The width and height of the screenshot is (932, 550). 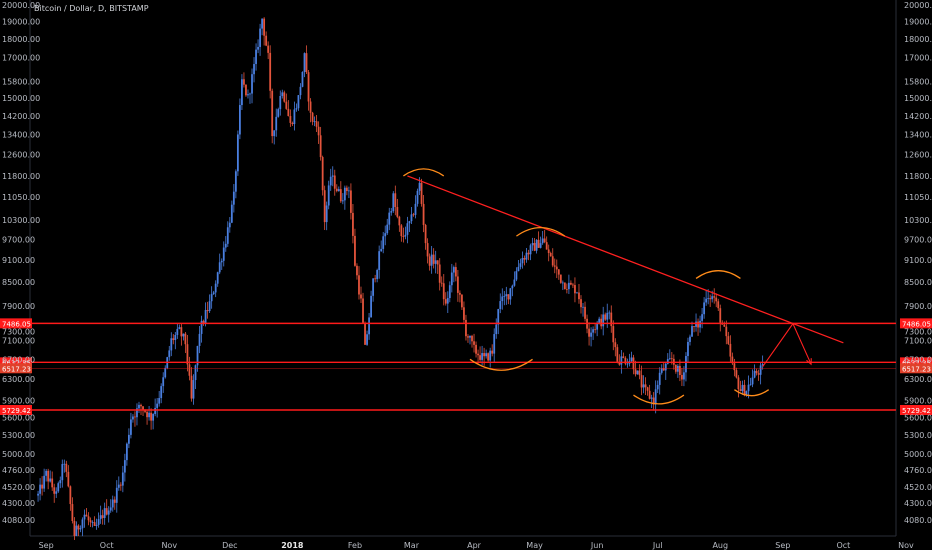 What do you see at coordinates (474, 545) in the screenshot?
I see `x-tick-label: Apr` at bounding box center [474, 545].